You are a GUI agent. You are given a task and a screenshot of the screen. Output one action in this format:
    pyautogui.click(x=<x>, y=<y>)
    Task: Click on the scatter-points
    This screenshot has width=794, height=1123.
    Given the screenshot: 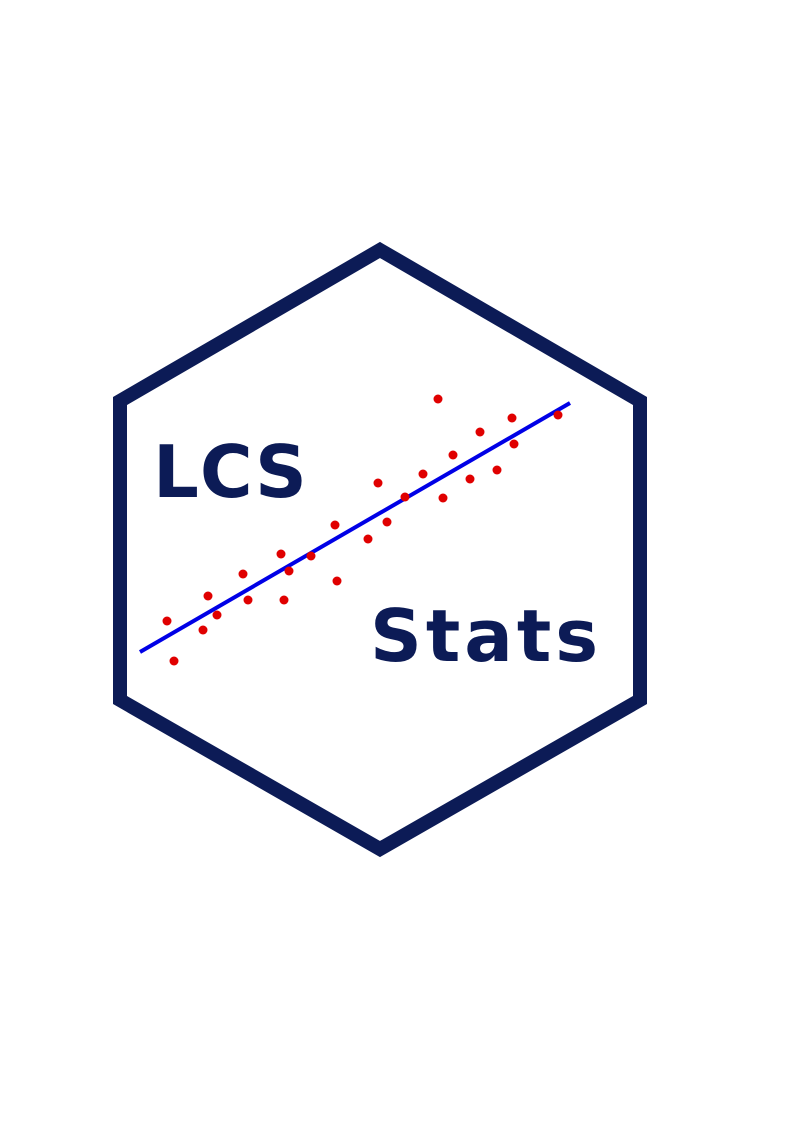 What is the action you would take?
    pyautogui.click(x=362, y=530)
    